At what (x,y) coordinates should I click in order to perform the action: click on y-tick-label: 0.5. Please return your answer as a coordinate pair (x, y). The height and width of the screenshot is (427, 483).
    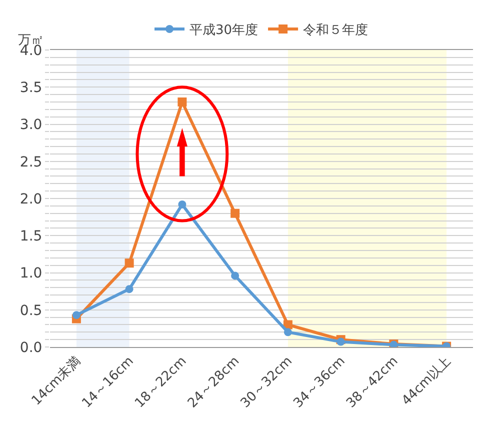
    Looking at the image, I should click on (31, 310).